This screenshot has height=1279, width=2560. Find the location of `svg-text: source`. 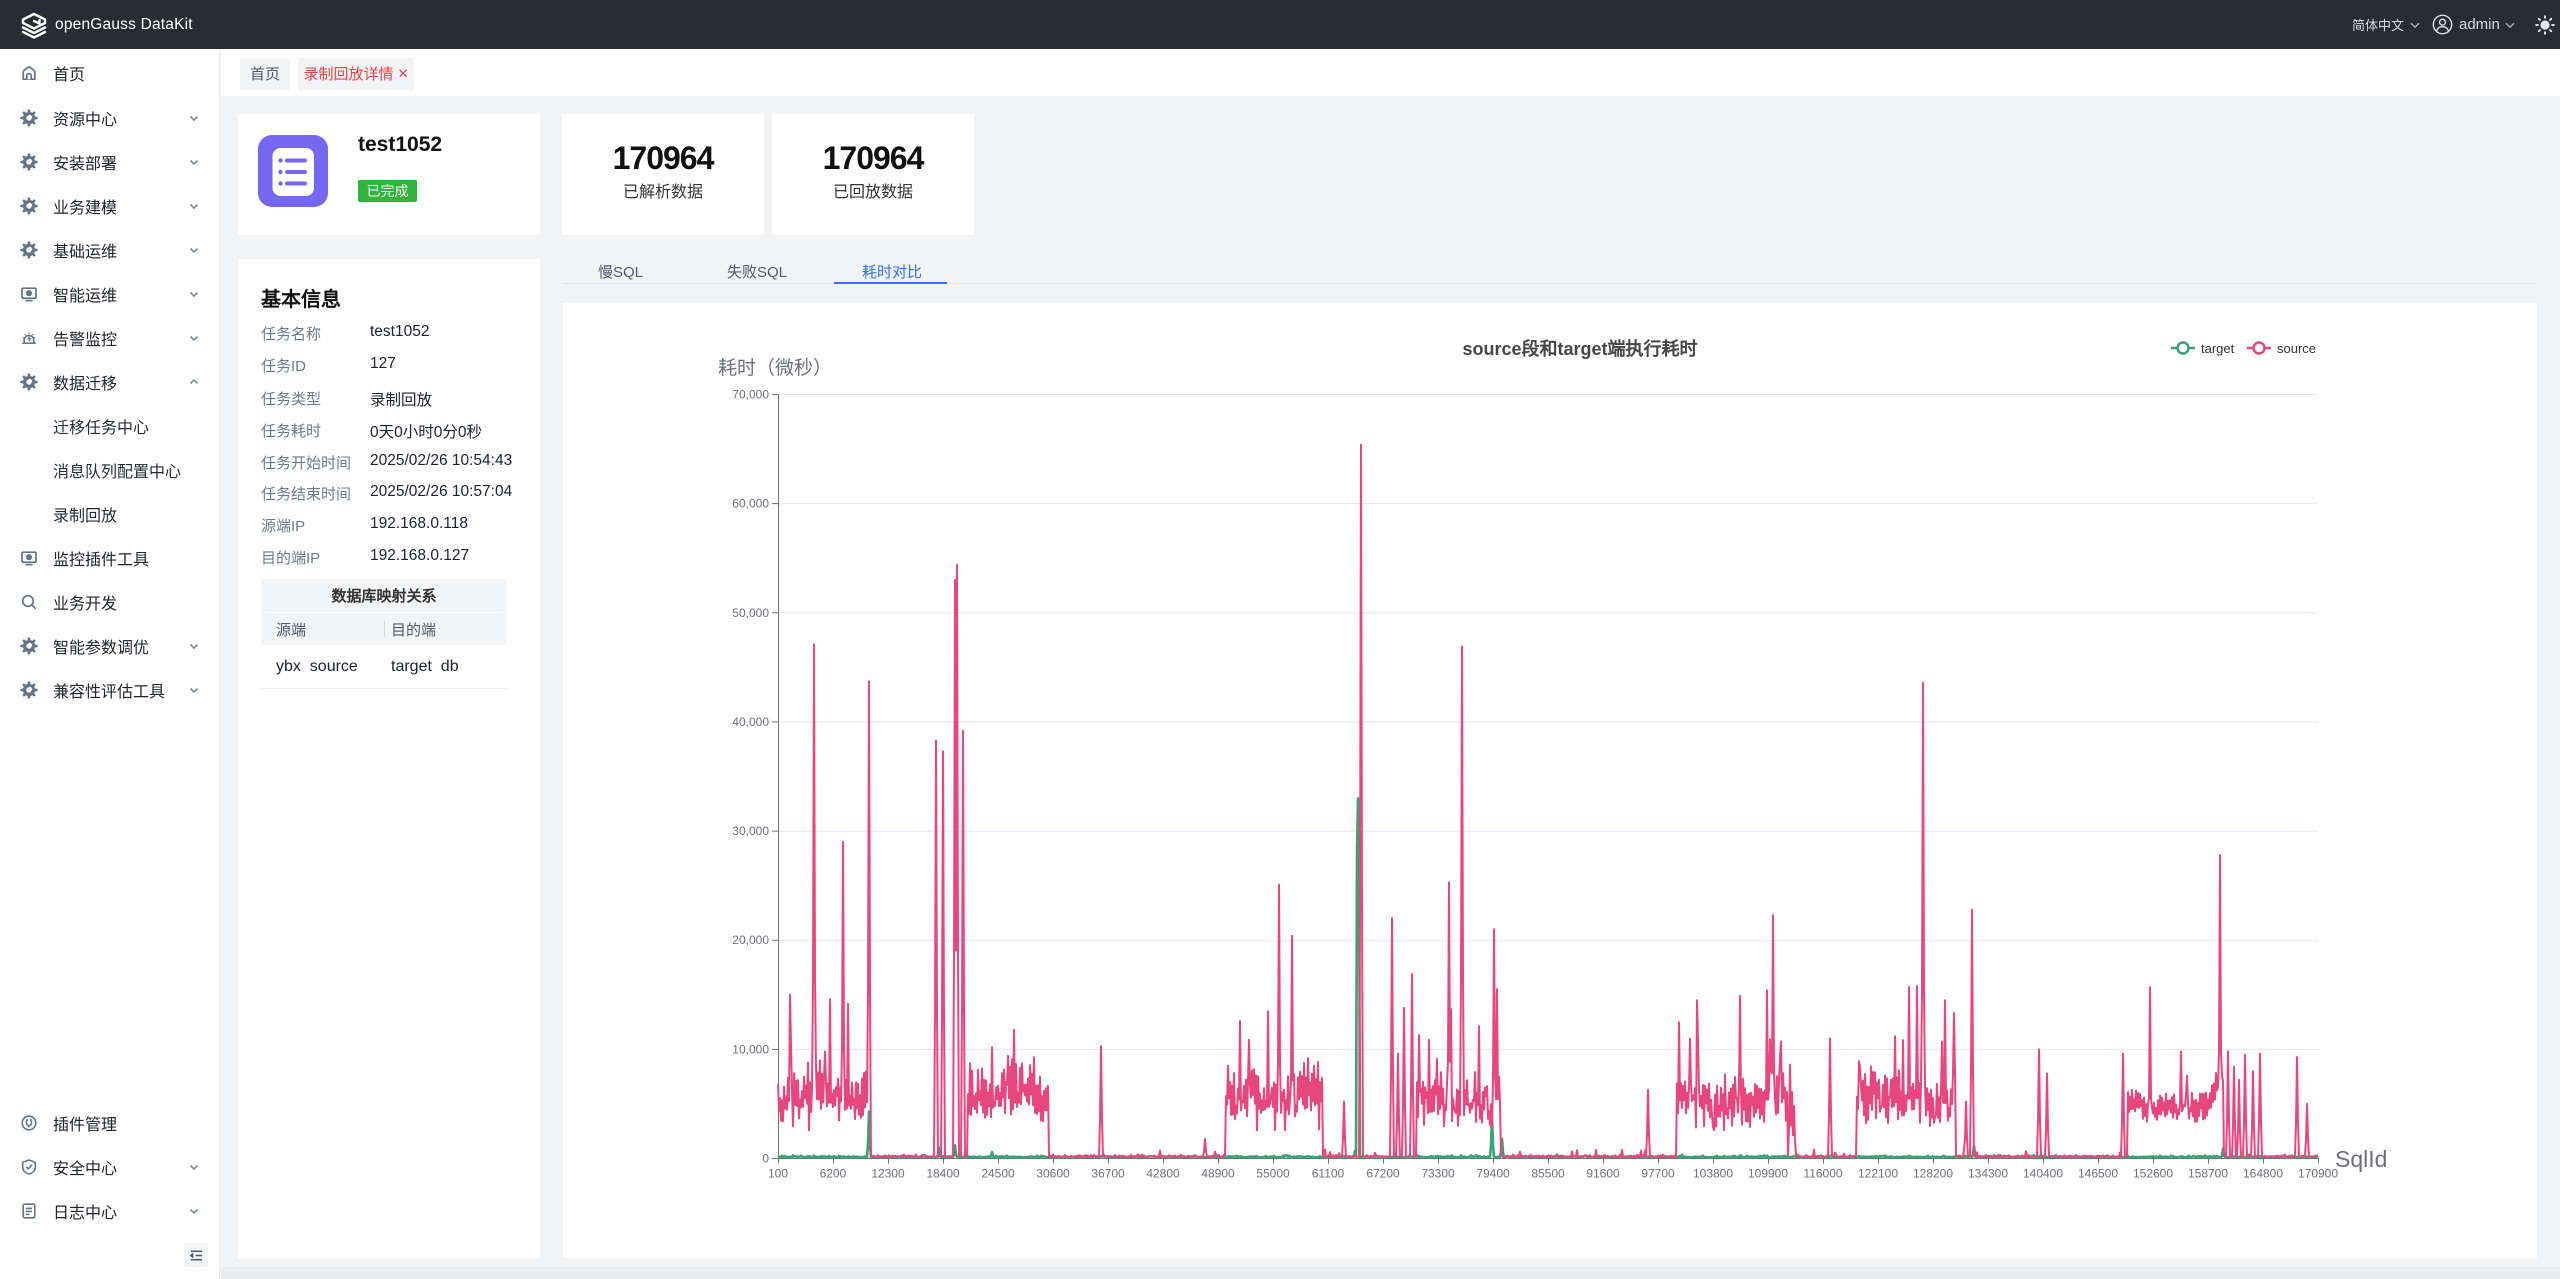

svg-text: source is located at coordinates (2296, 348).